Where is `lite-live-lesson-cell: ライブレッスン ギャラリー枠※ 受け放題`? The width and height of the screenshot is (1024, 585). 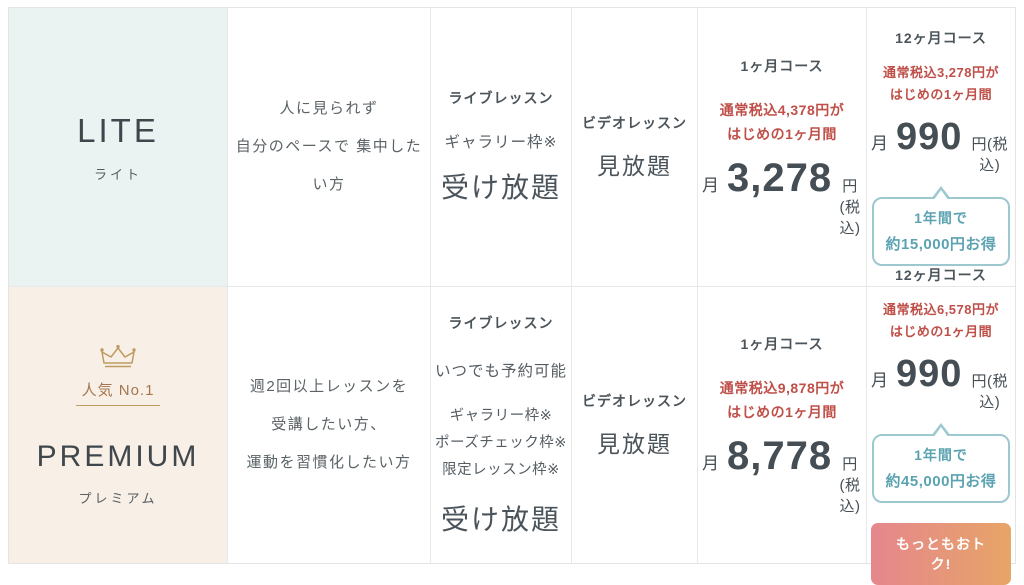 lite-live-lesson-cell: ライブレッスン ギャラリー枠※ 受け放題 is located at coordinates (501, 147).